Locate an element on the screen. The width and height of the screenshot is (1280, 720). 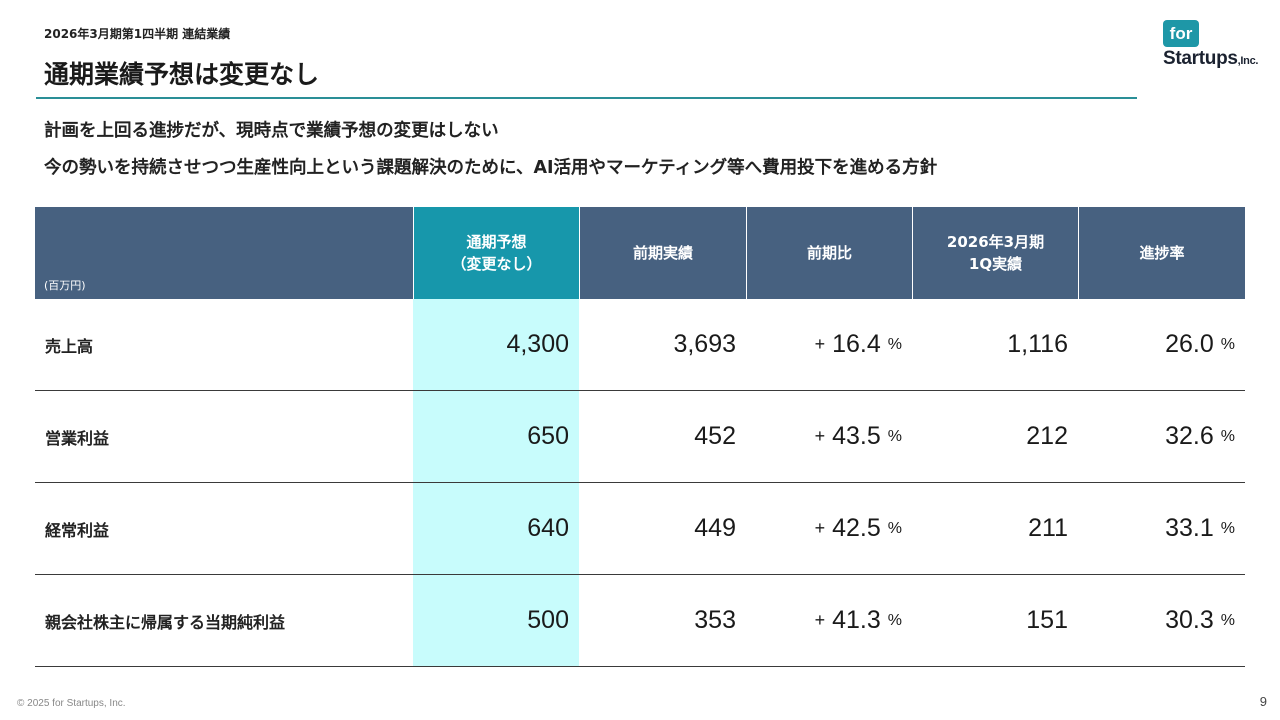
cell-forecast: 650 is located at coordinates (548, 436).